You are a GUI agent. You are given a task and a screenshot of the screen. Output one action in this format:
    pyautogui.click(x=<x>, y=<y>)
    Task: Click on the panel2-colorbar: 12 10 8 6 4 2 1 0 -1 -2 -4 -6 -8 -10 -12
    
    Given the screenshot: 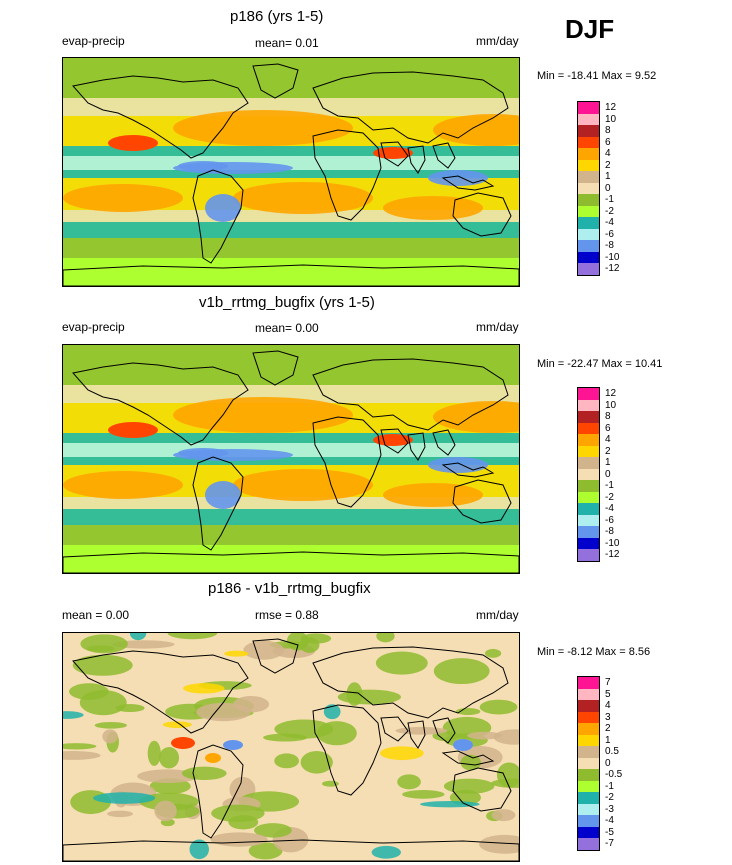 What is the action you would take?
    pyautogui.click(x=598, y=474)
    